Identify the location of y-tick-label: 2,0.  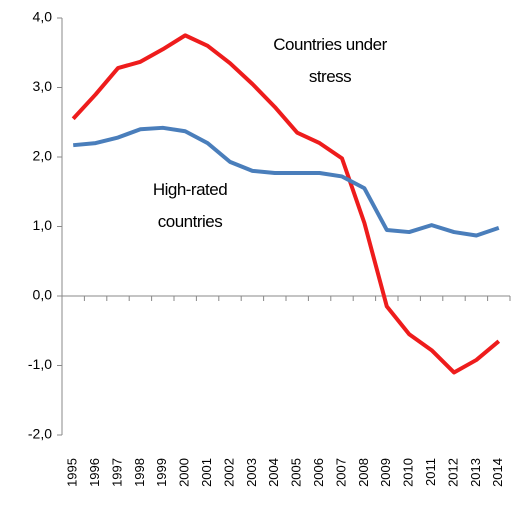
(43, 156).